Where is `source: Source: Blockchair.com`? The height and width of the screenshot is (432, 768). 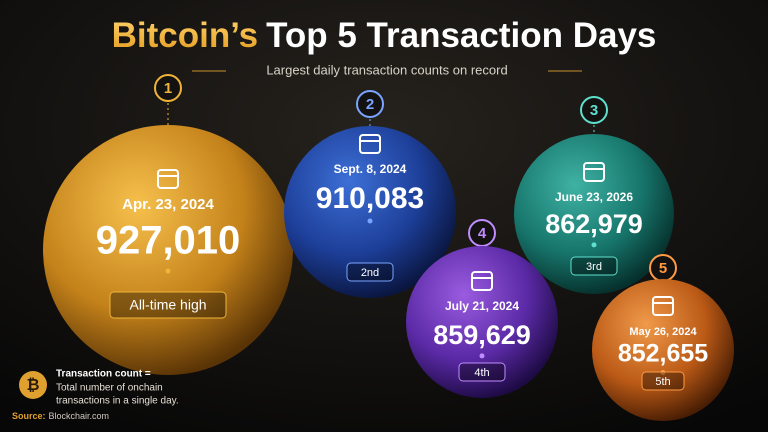 source: Source: Blockchair.com is located at coordinates (60, 416).